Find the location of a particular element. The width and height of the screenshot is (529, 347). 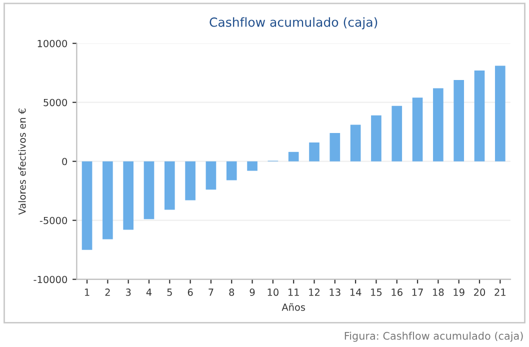

x-tick-label: 5 is located at coordinates (169, 292).